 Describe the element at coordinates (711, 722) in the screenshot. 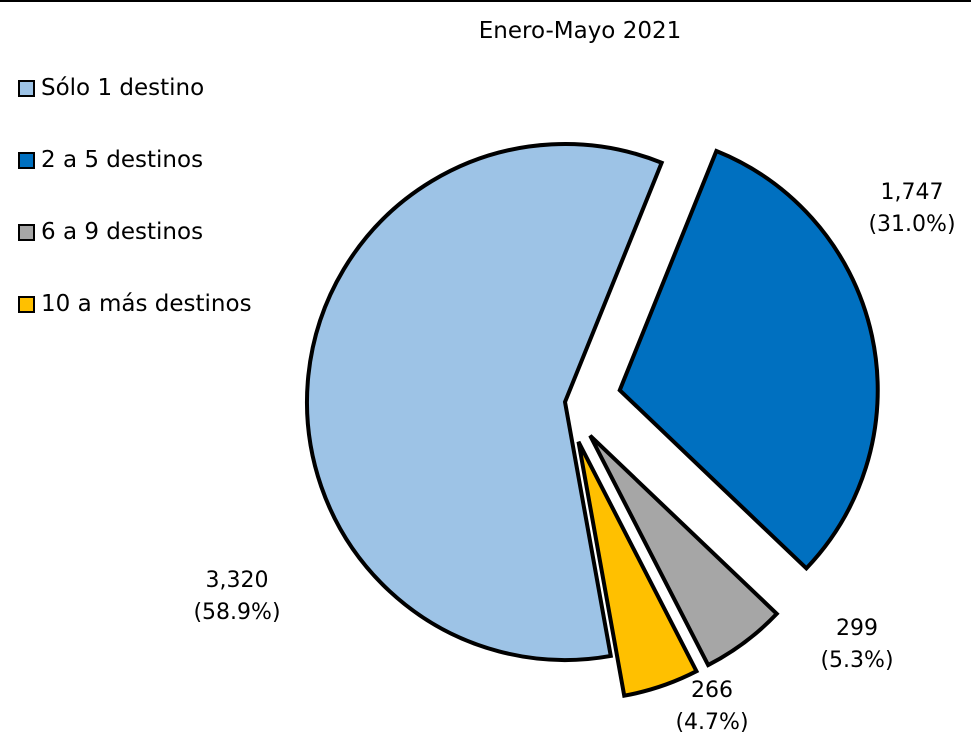

I see `data-label-10-a-mas-destinos-percent: (4.7%)` at that location.